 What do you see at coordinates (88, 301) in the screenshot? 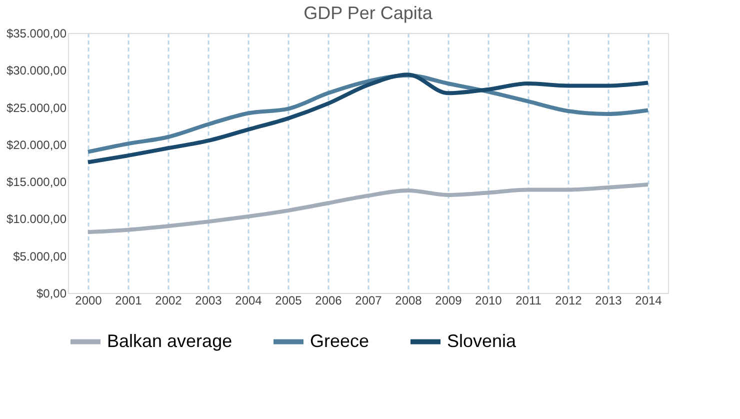
I see `x-tick-label: 2000` at bounding box center [88, 301].